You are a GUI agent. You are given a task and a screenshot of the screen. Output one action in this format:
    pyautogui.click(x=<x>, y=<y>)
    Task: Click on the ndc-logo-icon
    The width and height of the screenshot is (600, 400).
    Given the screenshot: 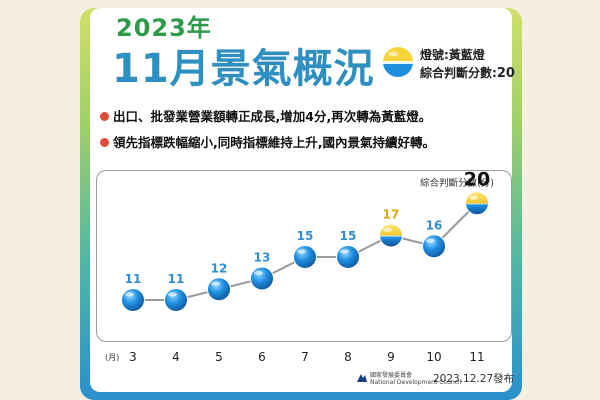 What is the action you would take?
    pyautogui.click(x=362, y=378)
    